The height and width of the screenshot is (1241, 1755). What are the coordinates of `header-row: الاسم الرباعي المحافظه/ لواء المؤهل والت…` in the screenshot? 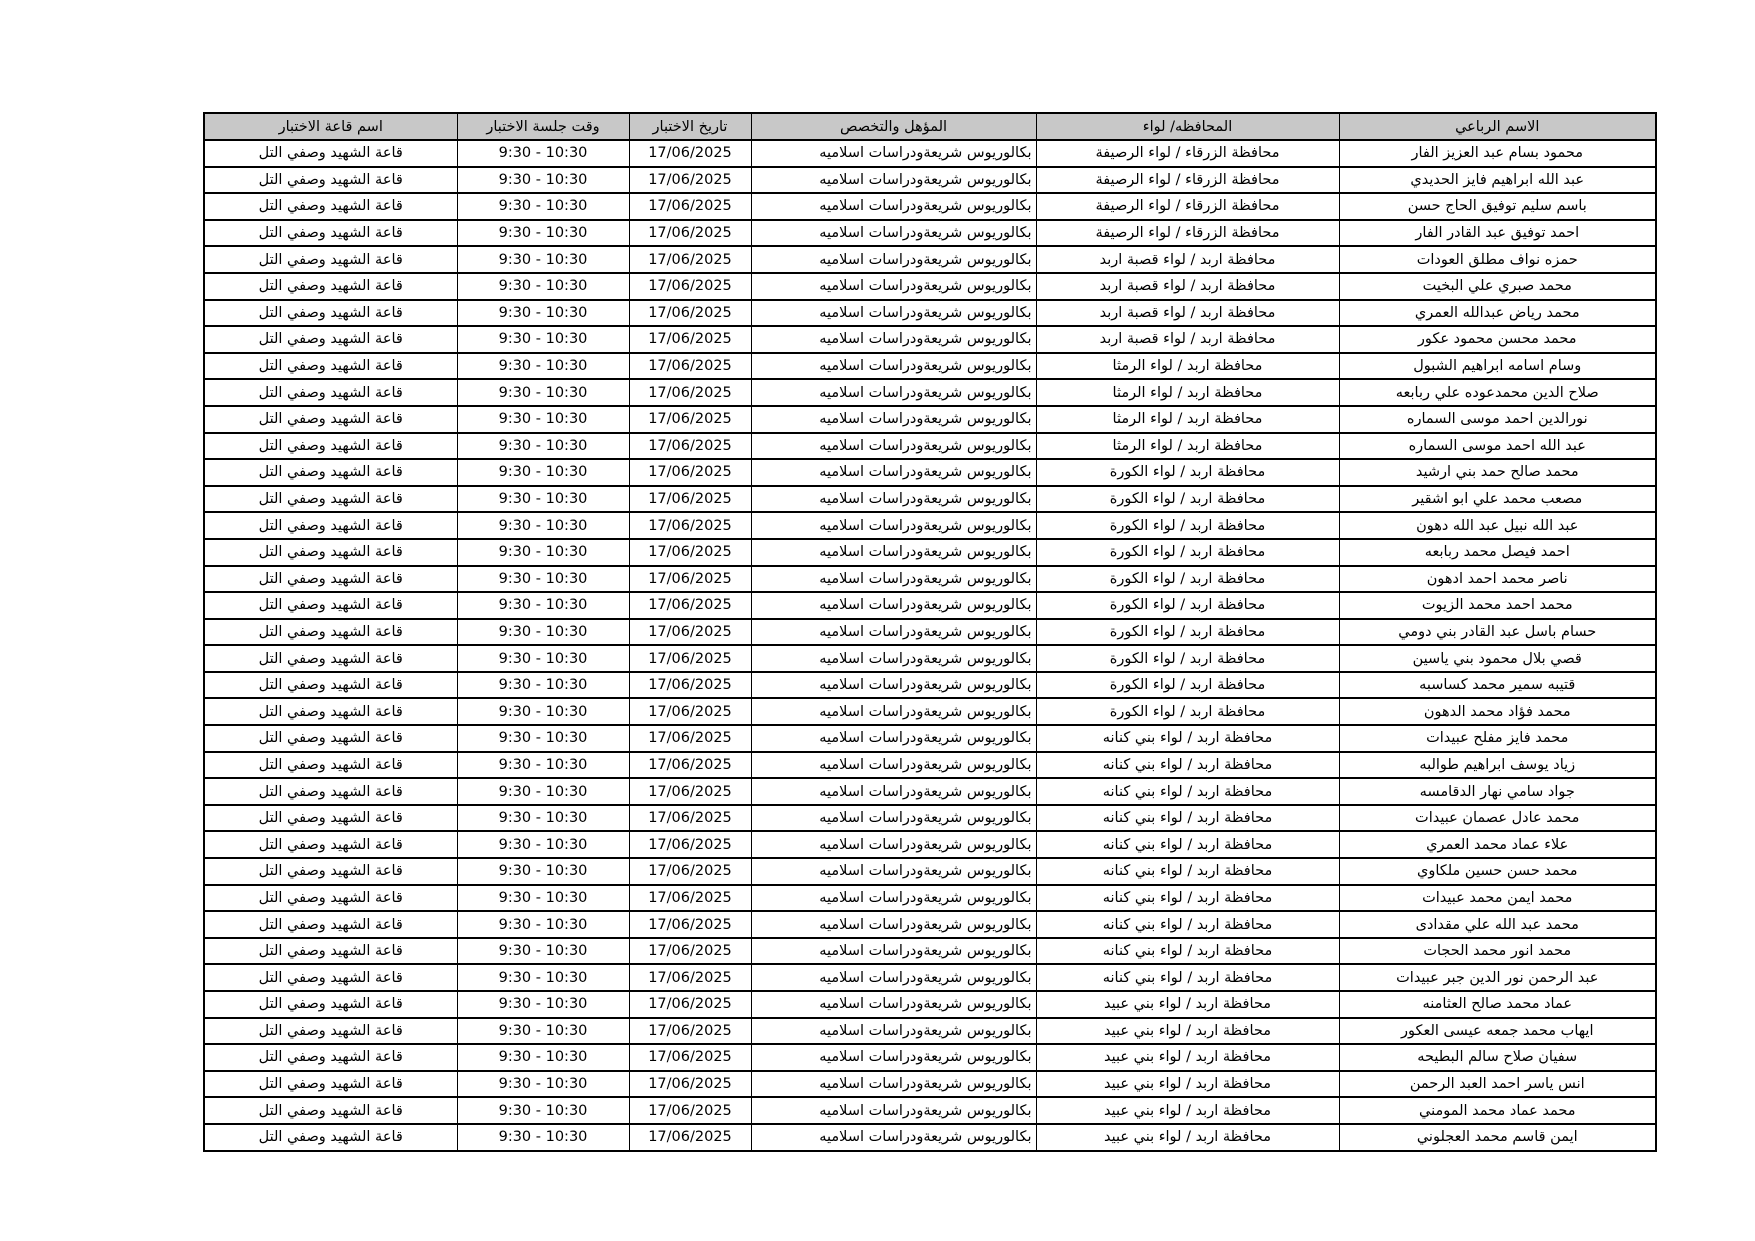 It's located at (930, 126).